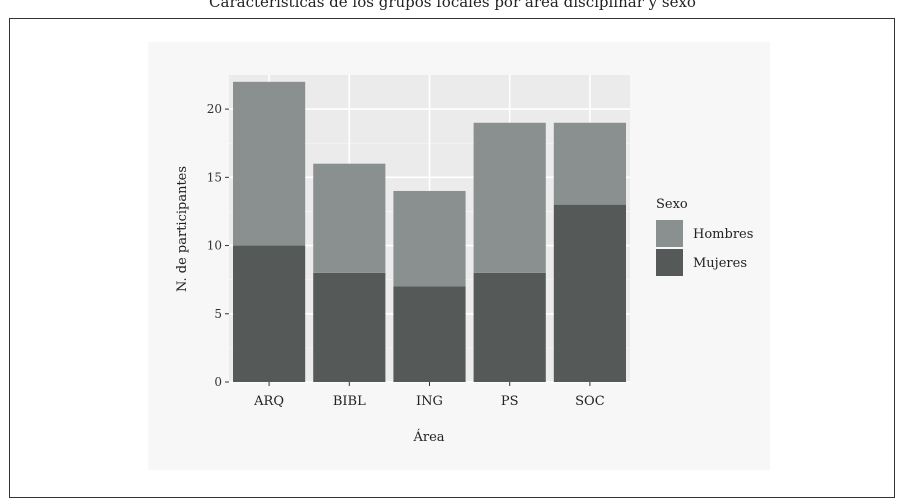 This screenshot has height=498, width=905. Describe the element at coordinates (669, 262) in the screenshot. I see `legend-key-mujeres` at that location.